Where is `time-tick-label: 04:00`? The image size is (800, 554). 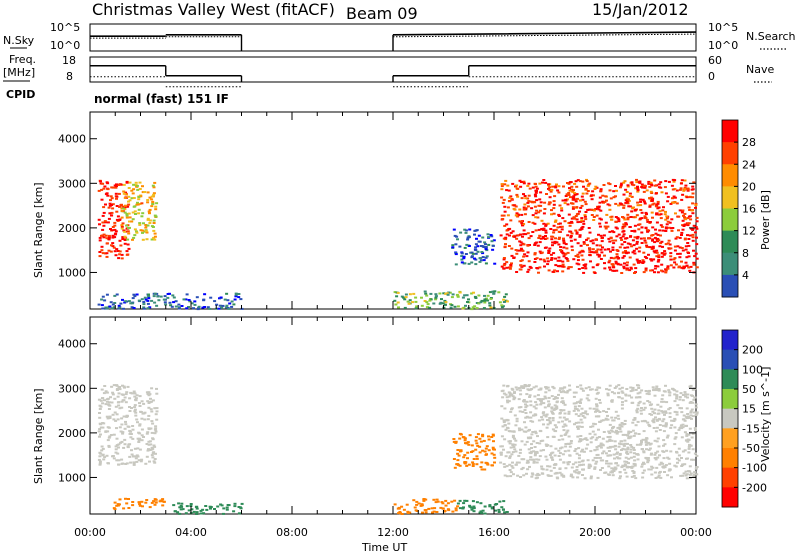 time-tick-label: 04:00 is located at coordinates (191, 532).